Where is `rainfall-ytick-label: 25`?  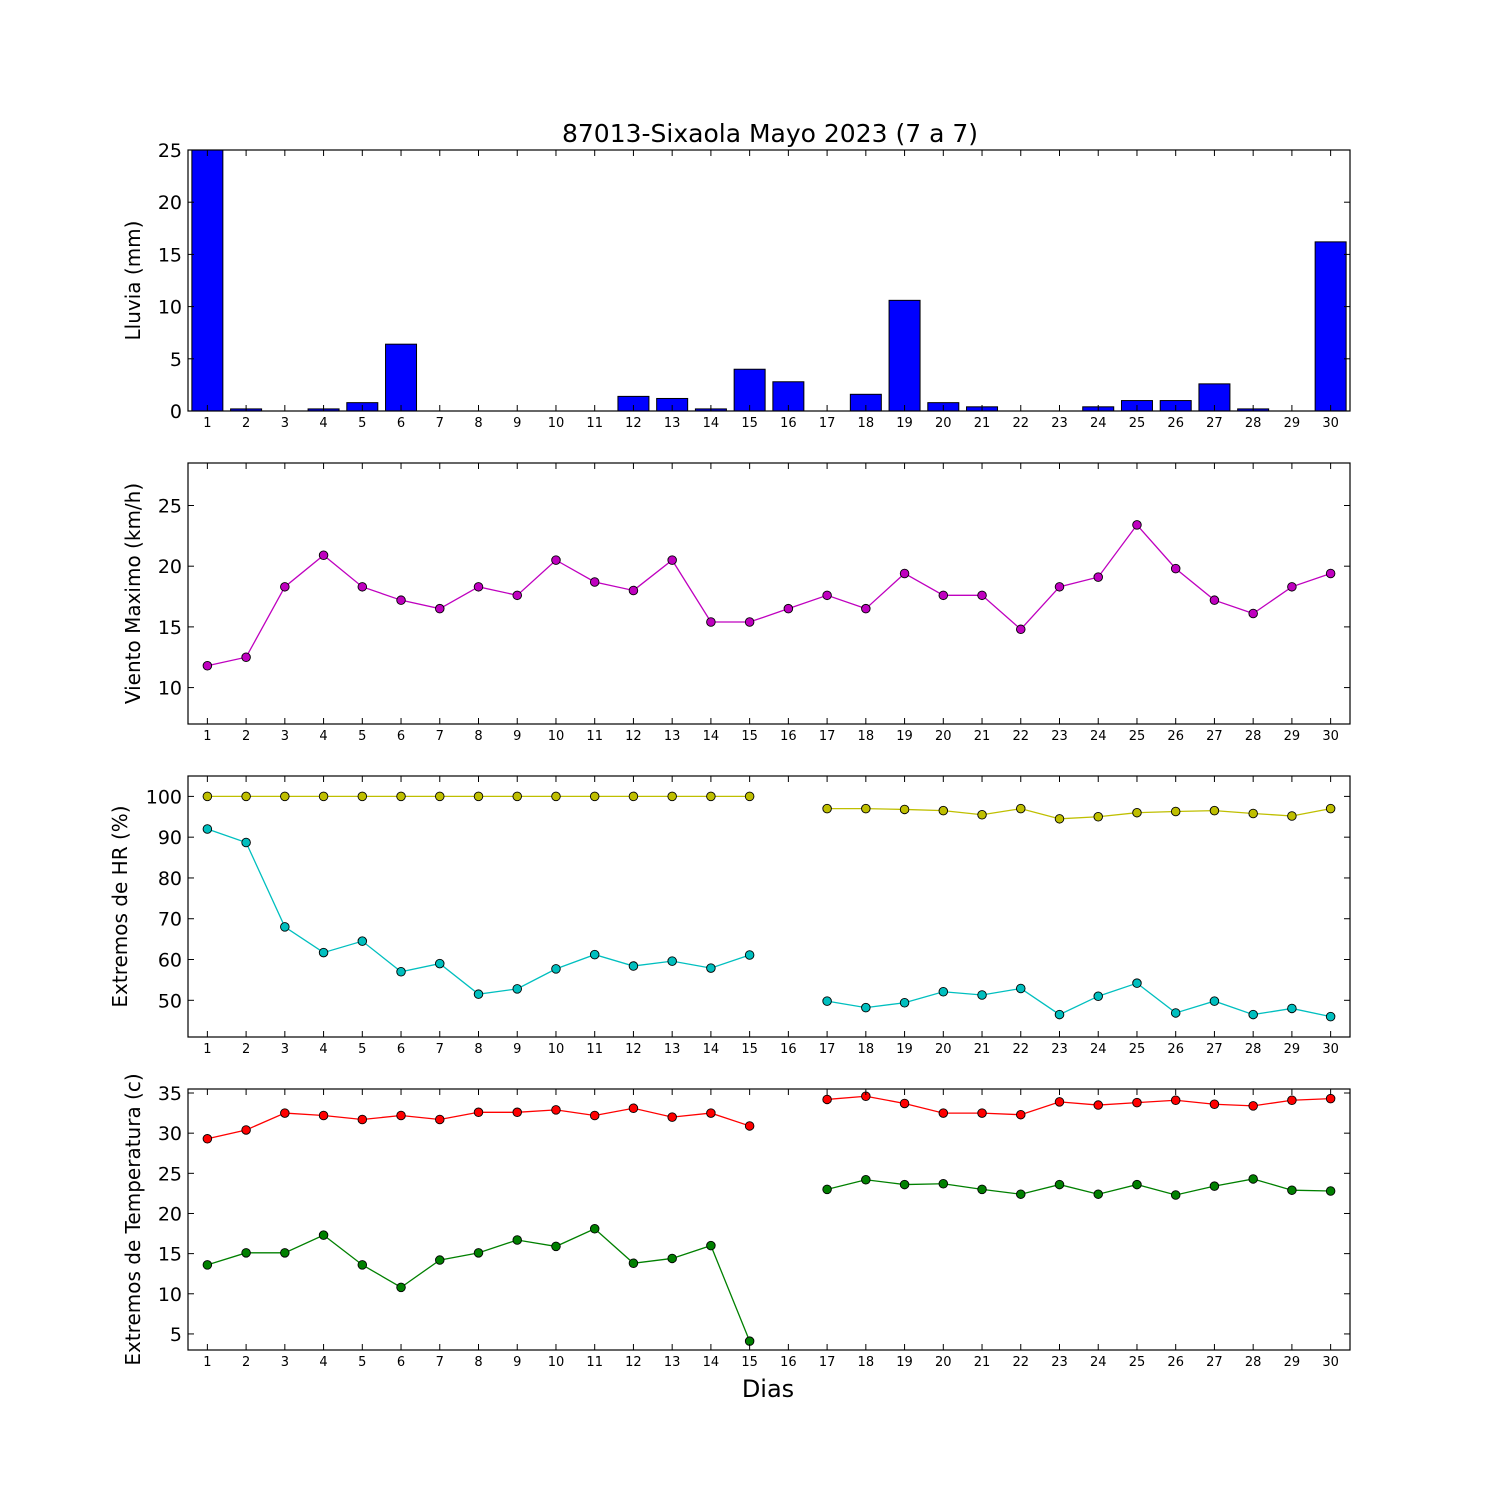
rainfall-ytick-label: 25 is located at coordinates (170, 151).